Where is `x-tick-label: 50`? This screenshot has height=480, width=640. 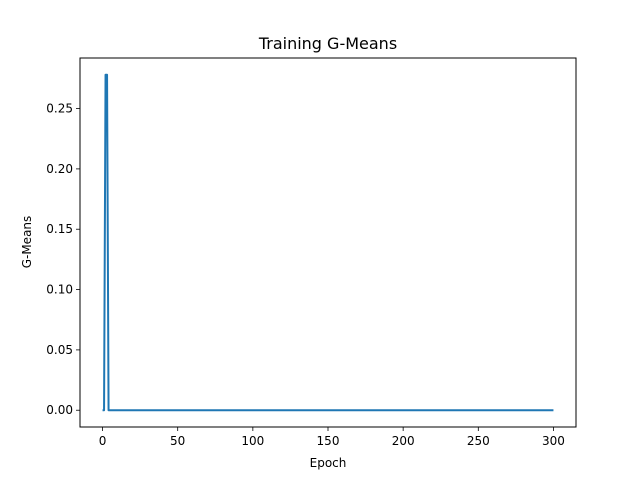
x-tick-label: 50 is located at coordinates (177, 441).